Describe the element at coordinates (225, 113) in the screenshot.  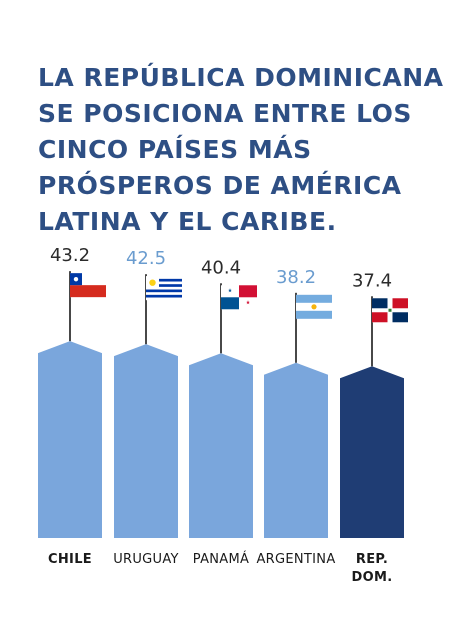
I see `headline-line: SE POSICIONA ENTRE LOS` at that location.